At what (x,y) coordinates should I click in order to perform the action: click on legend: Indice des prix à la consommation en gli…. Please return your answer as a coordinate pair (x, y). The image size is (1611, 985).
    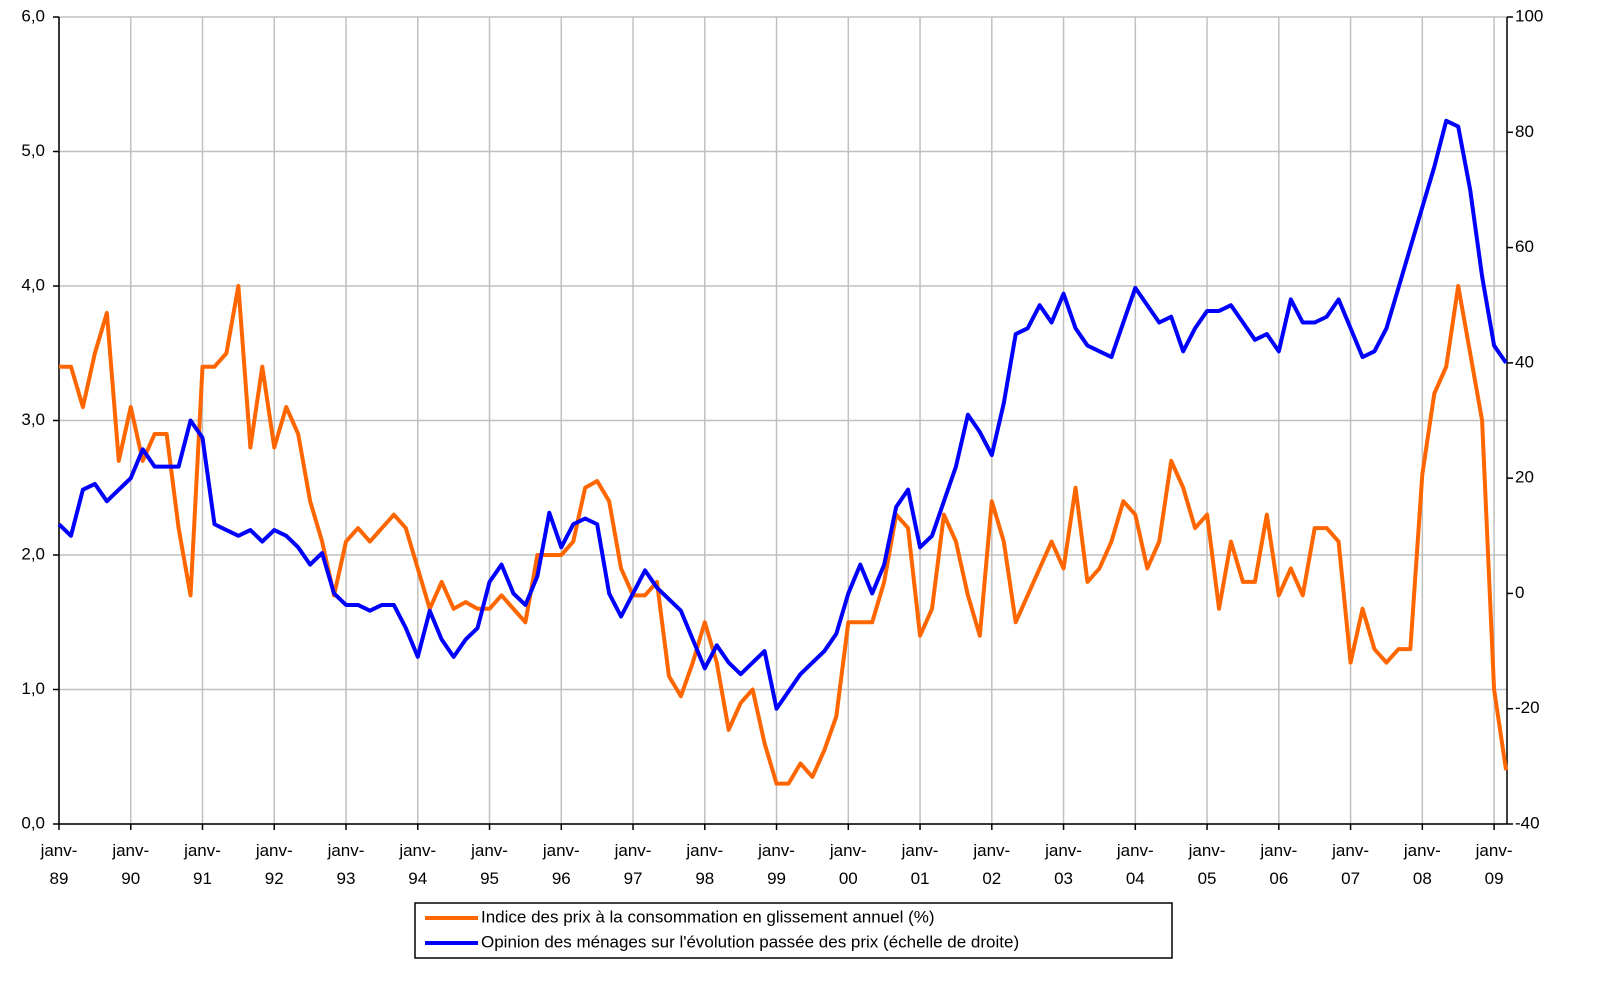
    Looking at the image, I should click on (793, 930).